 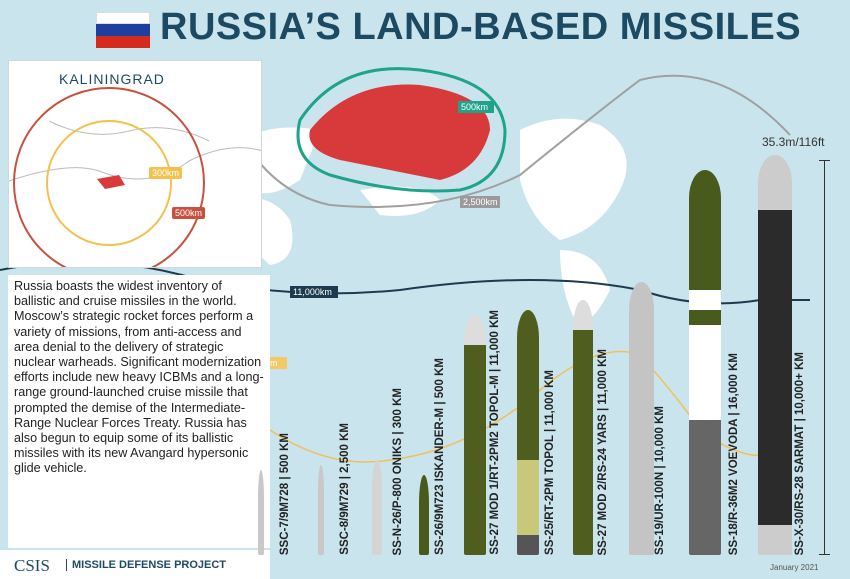 What do you see at coordinates (32, 565) in the screenshot?
I see `csis-logo: CSIS` at bounding box center [32, 565].